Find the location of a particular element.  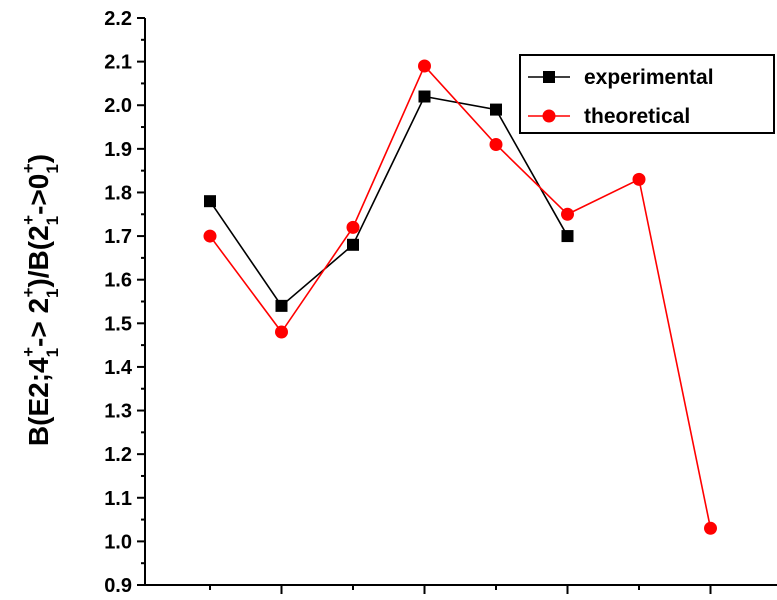

legend-label-experimental: experimental is located at coordinates (649, 77).